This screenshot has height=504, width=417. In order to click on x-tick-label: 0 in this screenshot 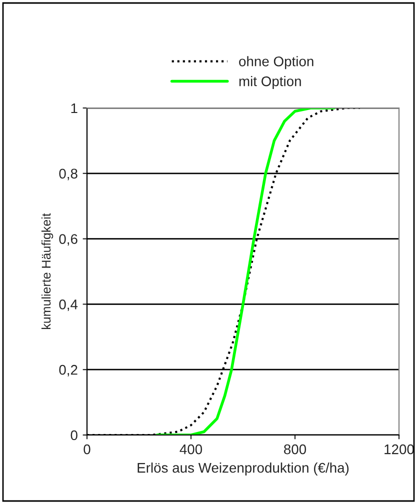, I will do `click(87, 449)`.